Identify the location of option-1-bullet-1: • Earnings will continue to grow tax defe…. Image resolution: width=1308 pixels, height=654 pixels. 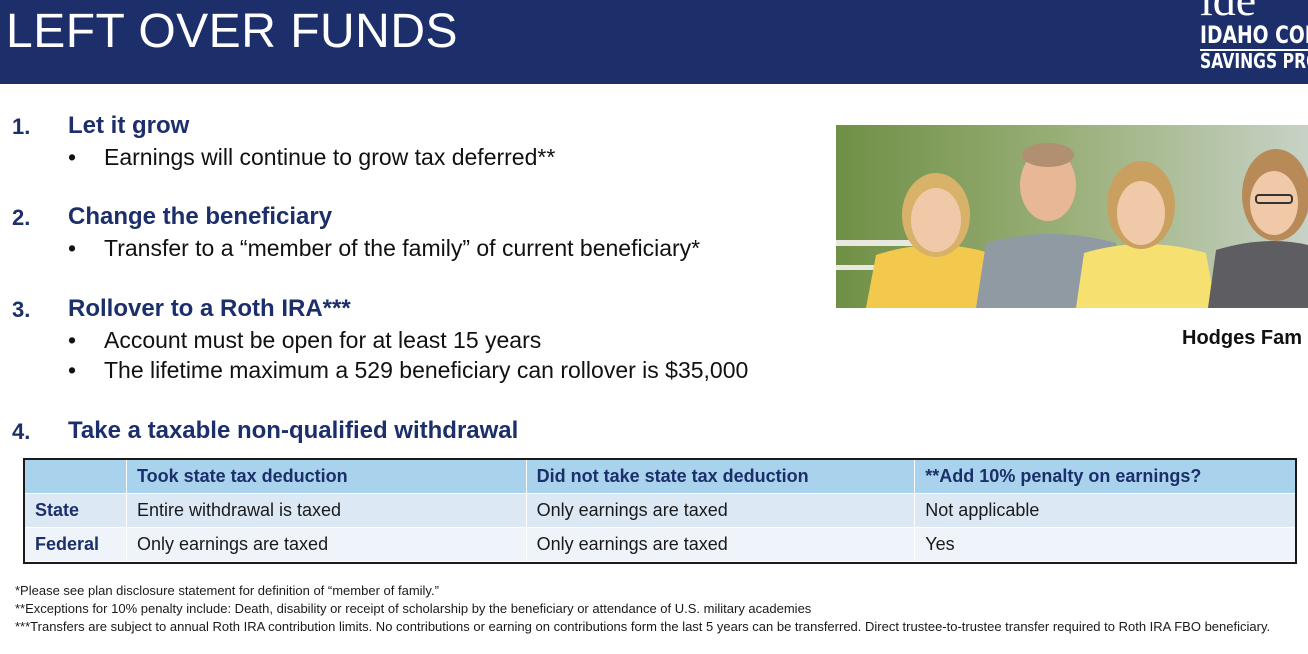
(312, 157).